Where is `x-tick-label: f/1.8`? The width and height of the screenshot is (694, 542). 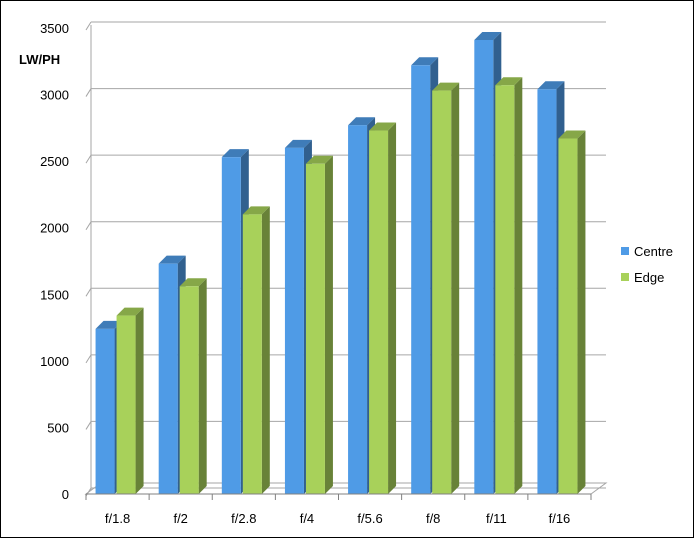 x-tick-label: f/1.8 is located at coordinates (117, 518).